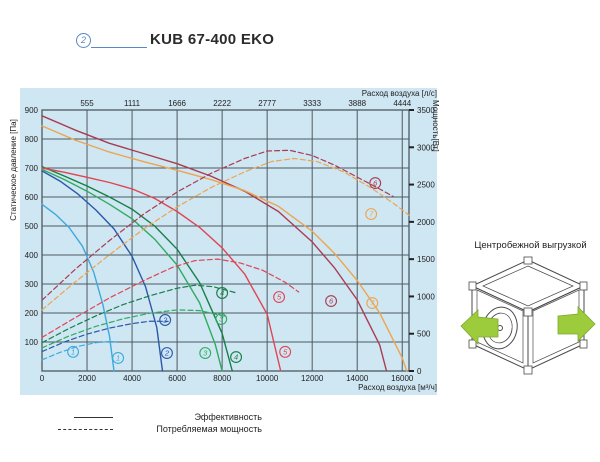  What do you see at coordinates (32, 284) in the screenshot?
I see `svg-text: 300` at bounding box center [32, 284].